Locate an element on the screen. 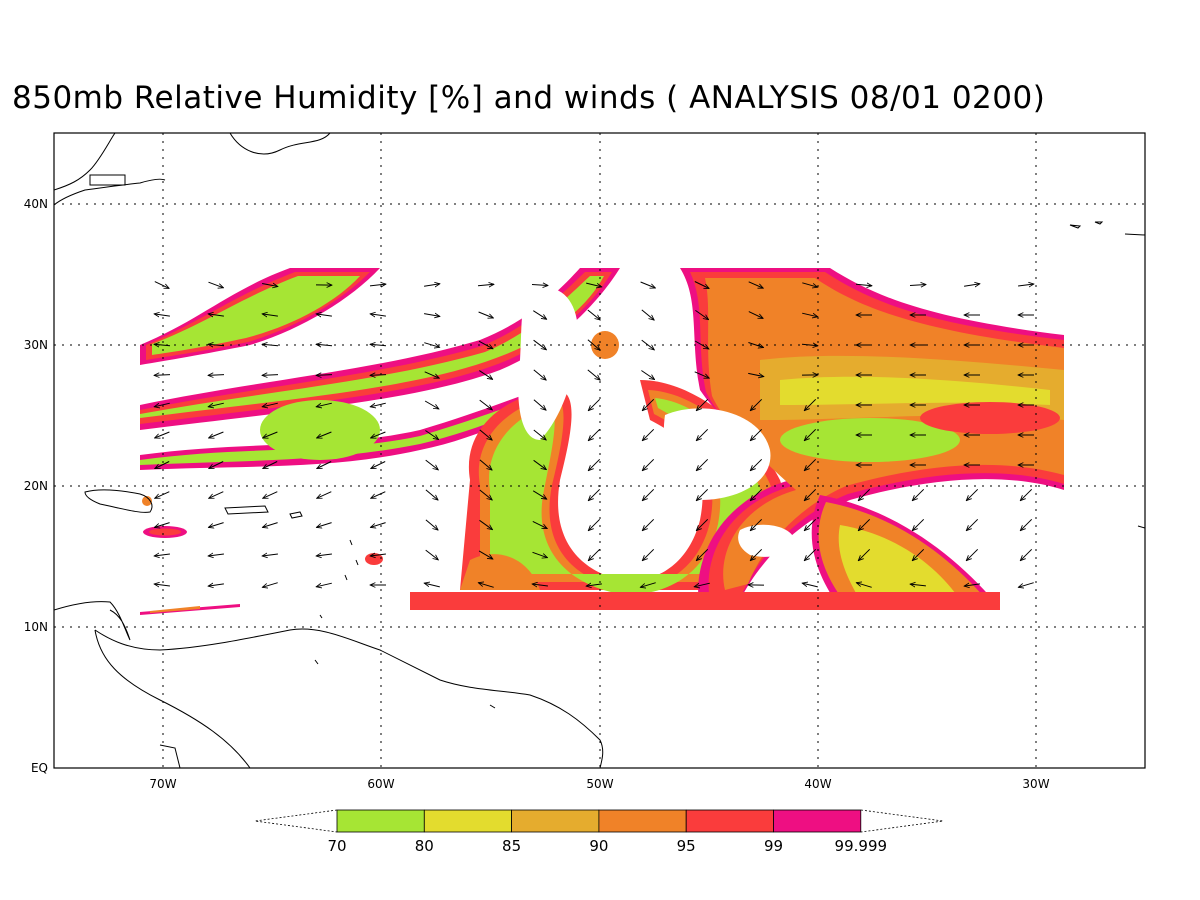 Image resolution: width=1200 pixels, height=900 pixels. lon-tick-label: 50W is located at coordinates (599, 784).